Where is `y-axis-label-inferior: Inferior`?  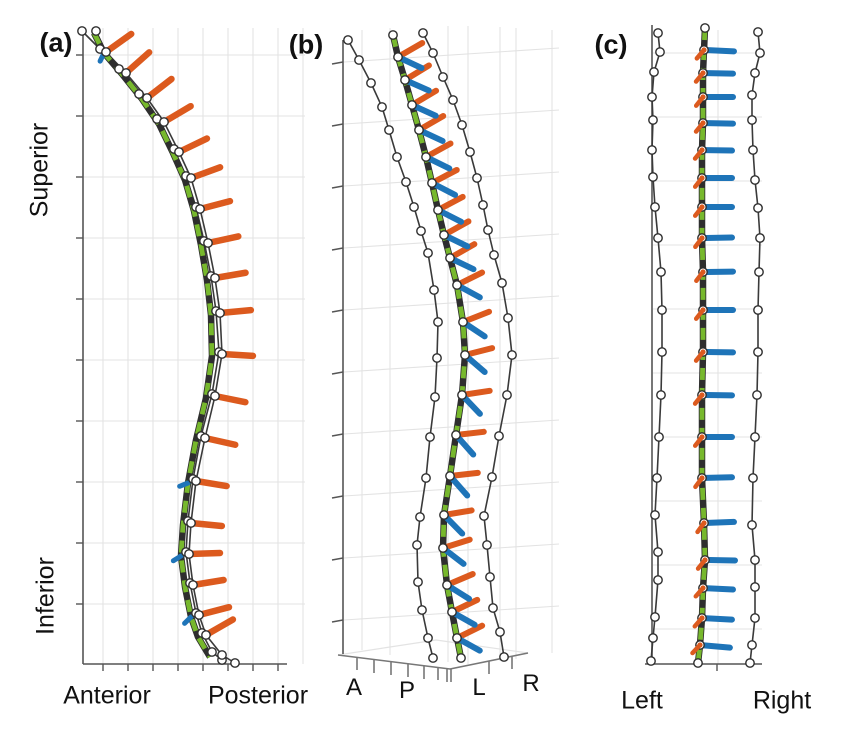 y-axis-label-inferior: Inferior is located at coordinates (45, 596).